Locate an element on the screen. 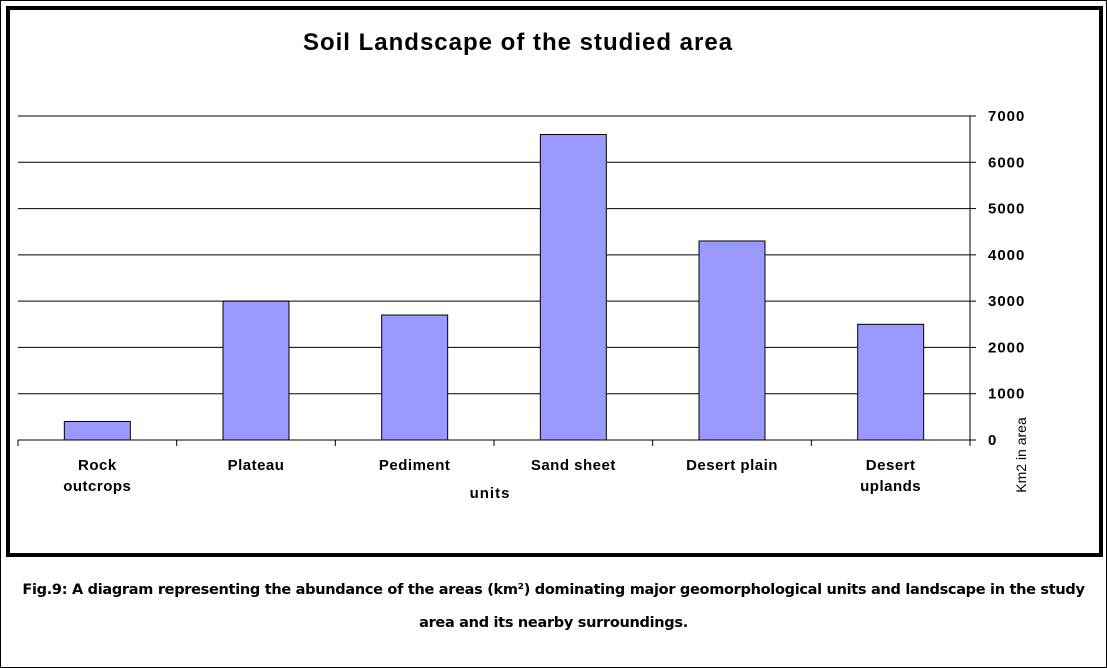 The image size is (1107, 668). x-axis-label: units is located at coordinates (490, 493).